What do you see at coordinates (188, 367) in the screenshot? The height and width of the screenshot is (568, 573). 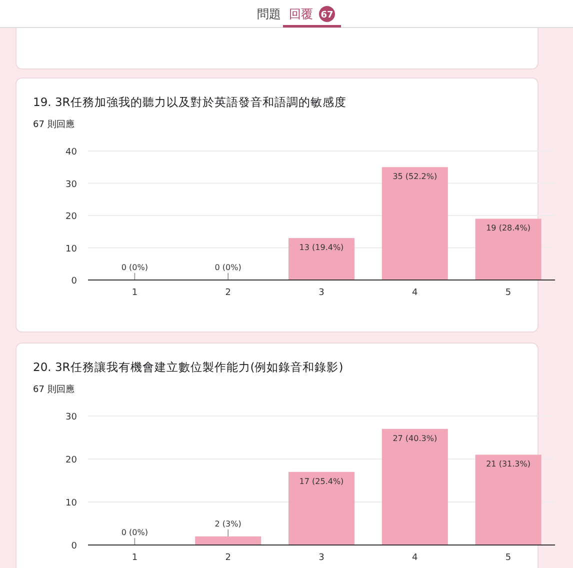 I see `chart-title: 20. 3R任務讓我有機會建立數位製作能力(例如錄音和錄影)` at bounding box center [188, 367].